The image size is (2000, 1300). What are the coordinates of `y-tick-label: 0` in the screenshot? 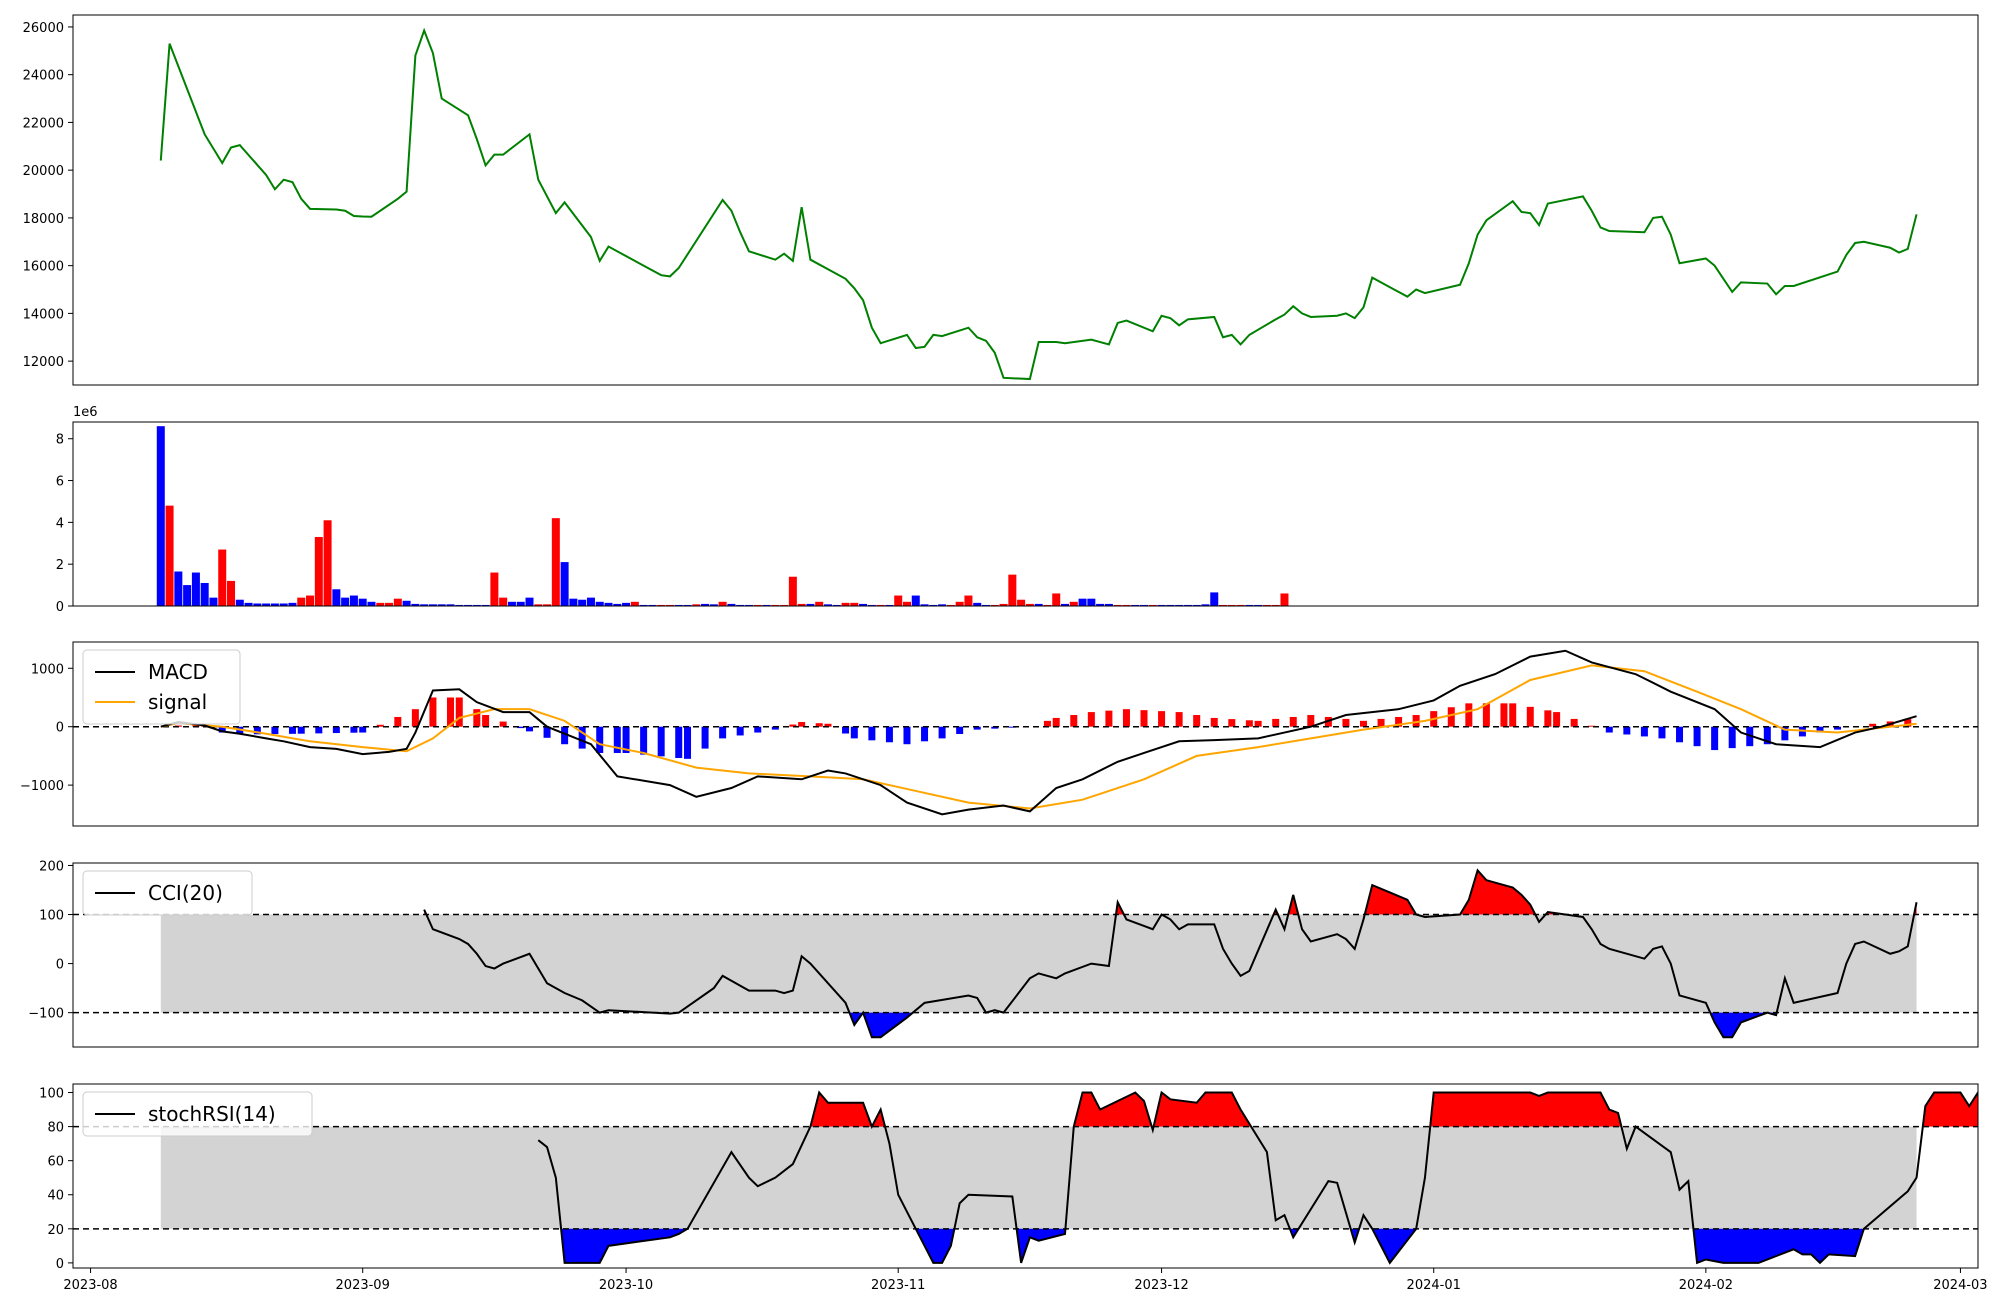 It's located at (60, 1264).